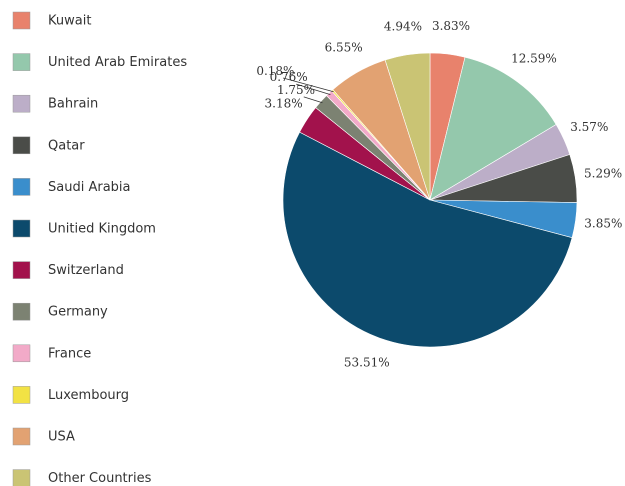  Describe the element at coordinates (78, 312) in the screenshot. I see `legend-label: Germany` at that location.